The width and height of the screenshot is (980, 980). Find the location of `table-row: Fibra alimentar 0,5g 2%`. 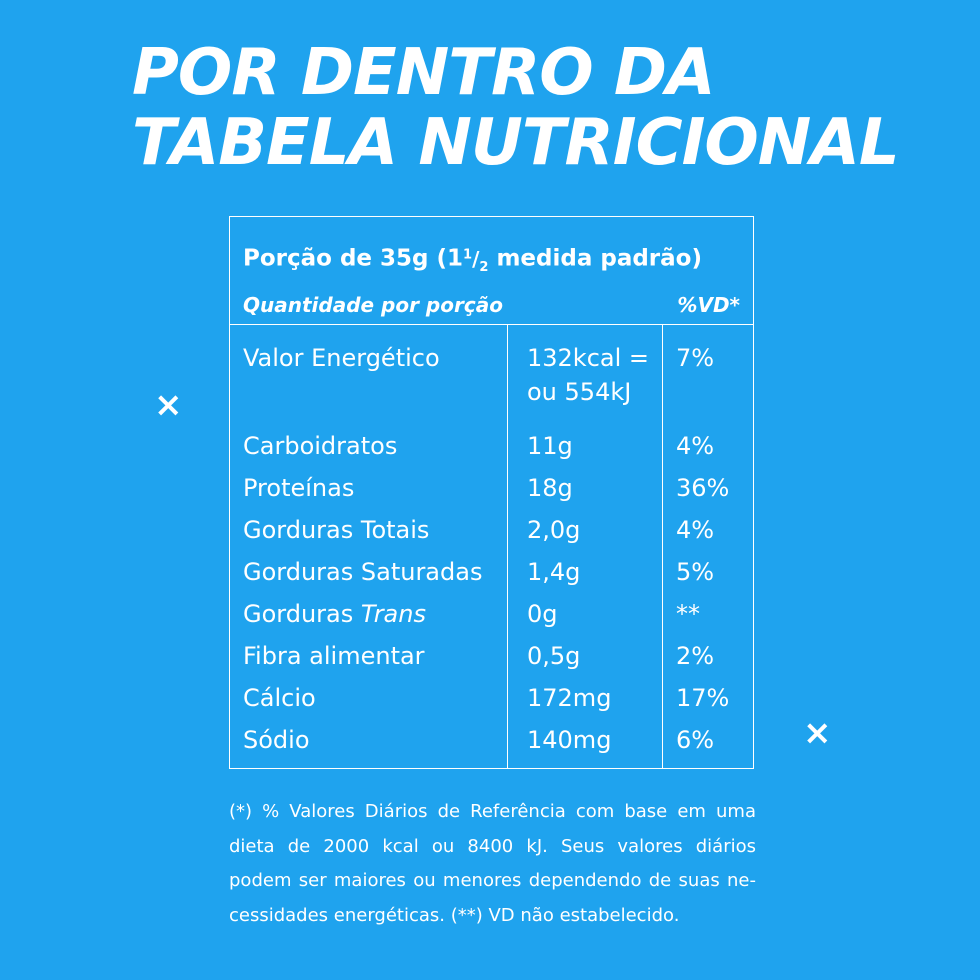

table-row: Fibra alimentar 0,5g 2% is located at coordinates (491, 656).